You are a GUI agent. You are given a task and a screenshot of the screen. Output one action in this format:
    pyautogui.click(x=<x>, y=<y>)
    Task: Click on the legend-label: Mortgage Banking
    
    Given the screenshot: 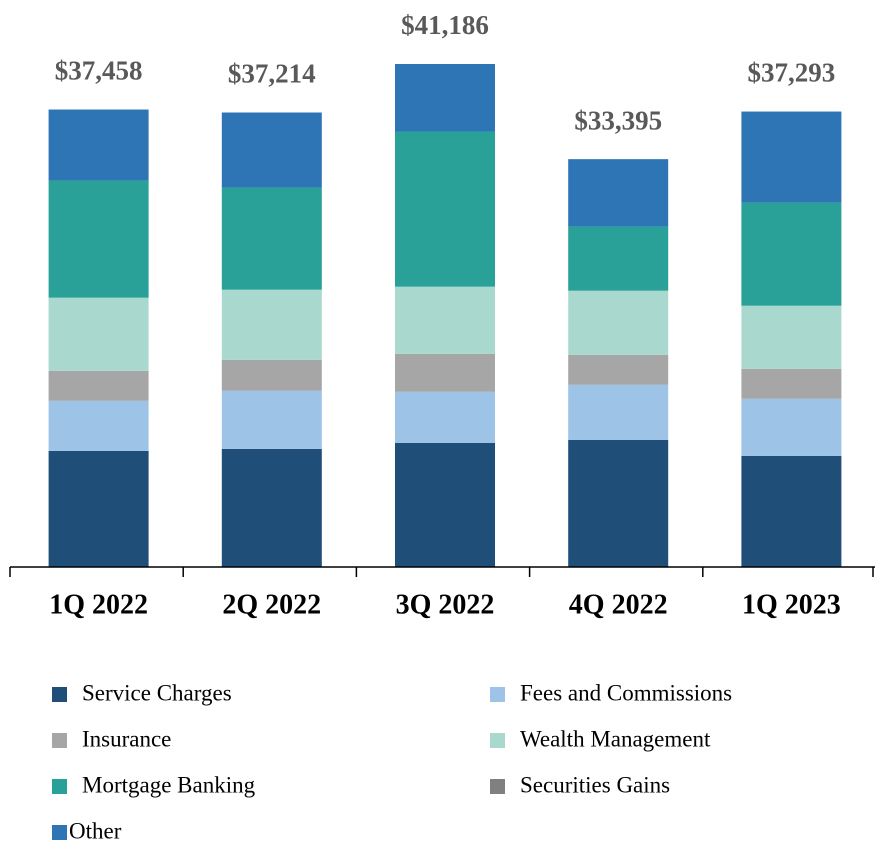 What is the action you would take?
    pyautogui.click(x=169, y=784)
    